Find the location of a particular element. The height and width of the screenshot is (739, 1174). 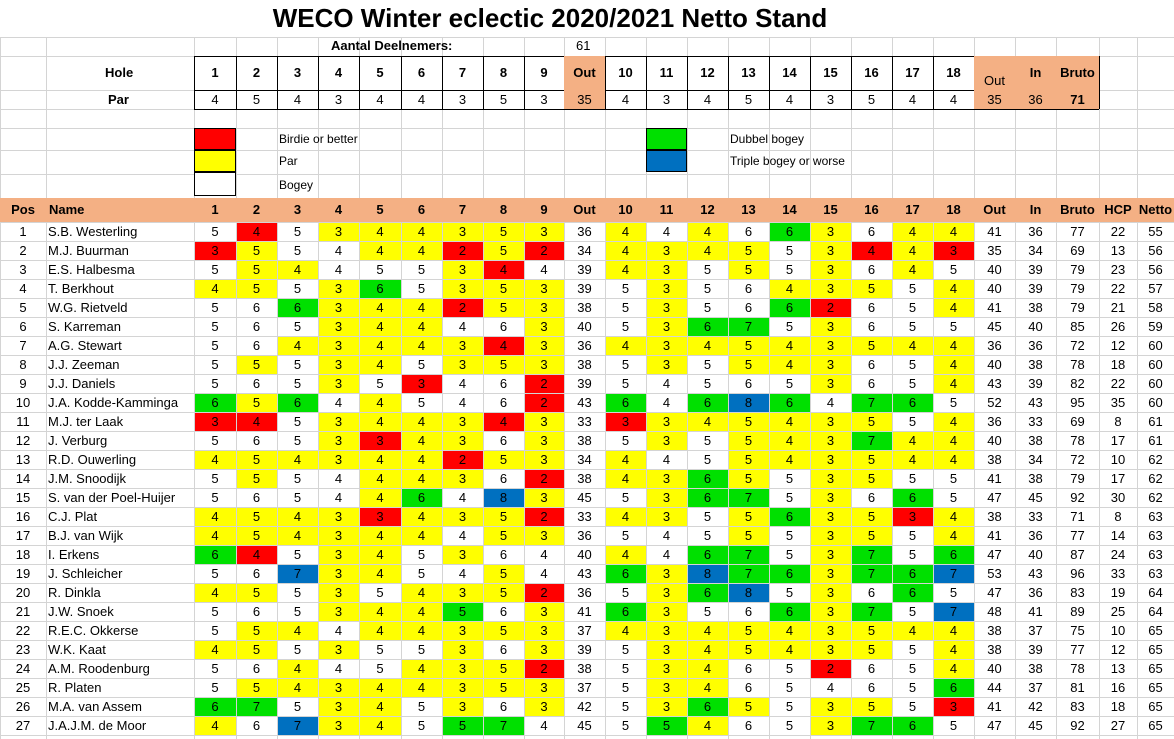

row-position: 15 is located at coordinates (23, 497).